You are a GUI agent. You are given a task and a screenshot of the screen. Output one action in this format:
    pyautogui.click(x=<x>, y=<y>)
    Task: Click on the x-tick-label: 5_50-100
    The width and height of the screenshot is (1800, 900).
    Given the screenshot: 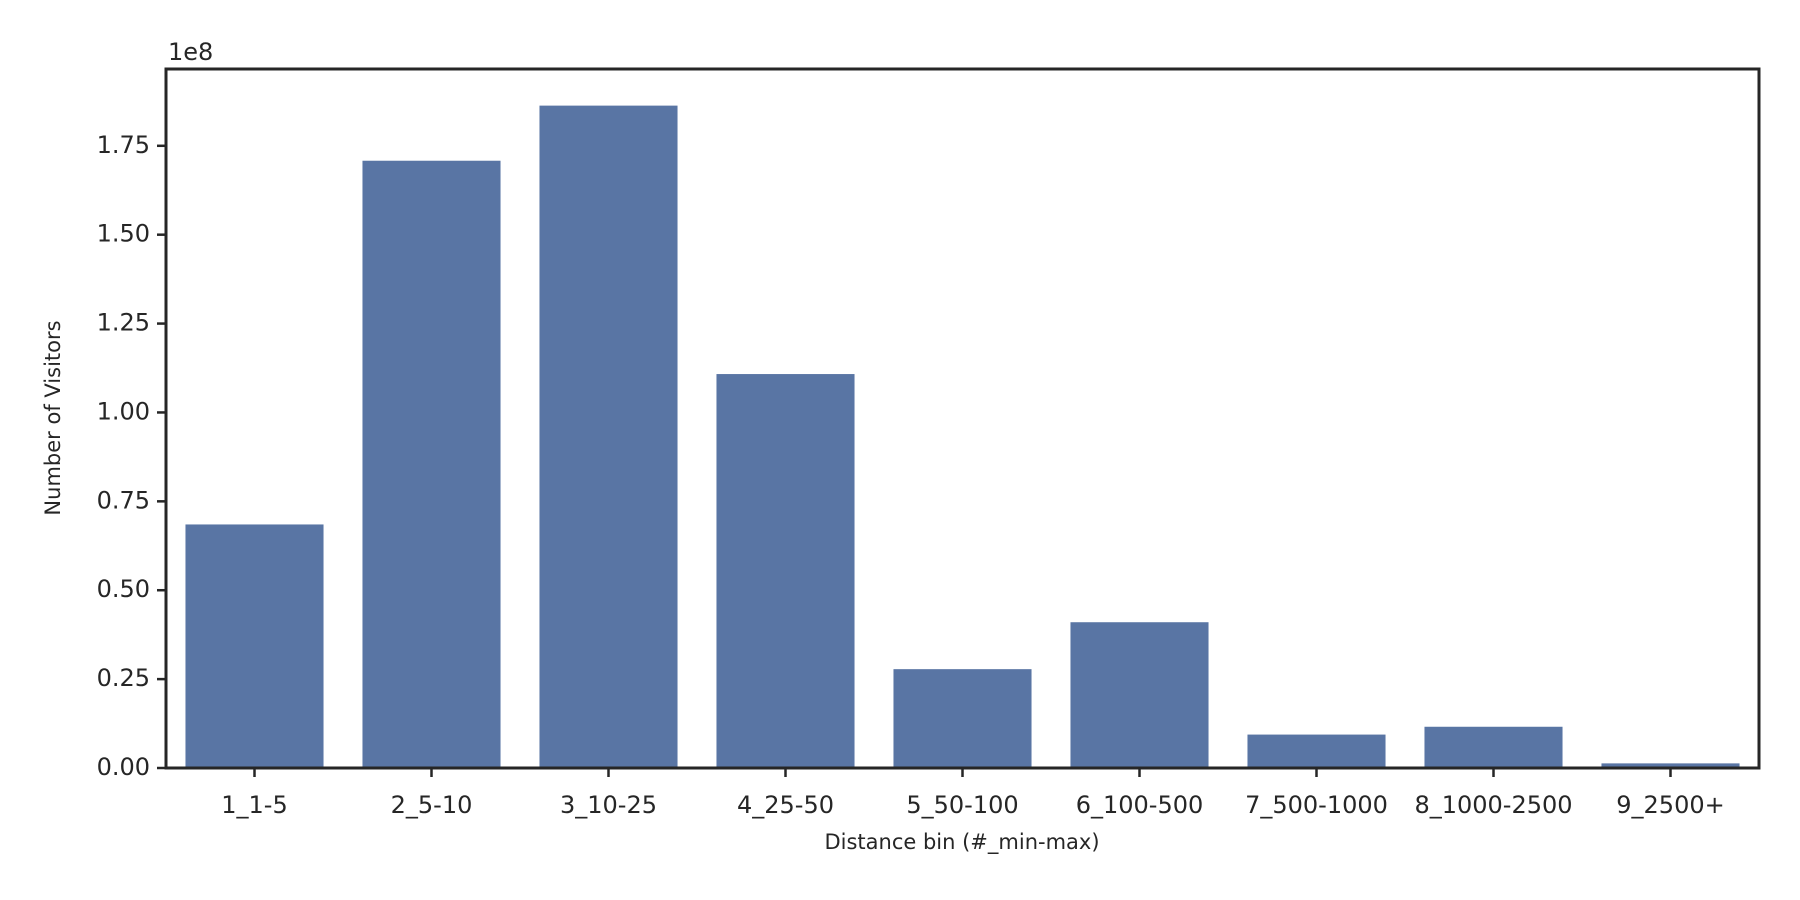 What is the action you would take?
    pyautogui.click(x=962, y=805)
    